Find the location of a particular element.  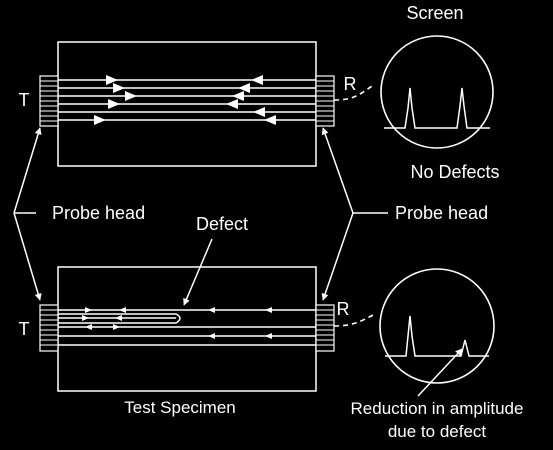

bottom-wave-paths is located at coordinates (187, 327).